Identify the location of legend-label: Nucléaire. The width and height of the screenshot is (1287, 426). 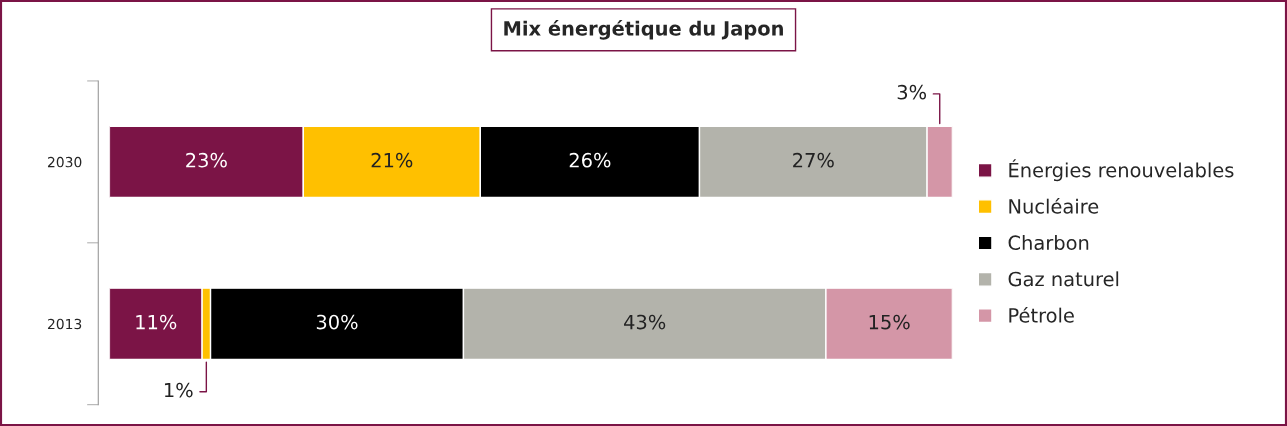
(1054, 205).